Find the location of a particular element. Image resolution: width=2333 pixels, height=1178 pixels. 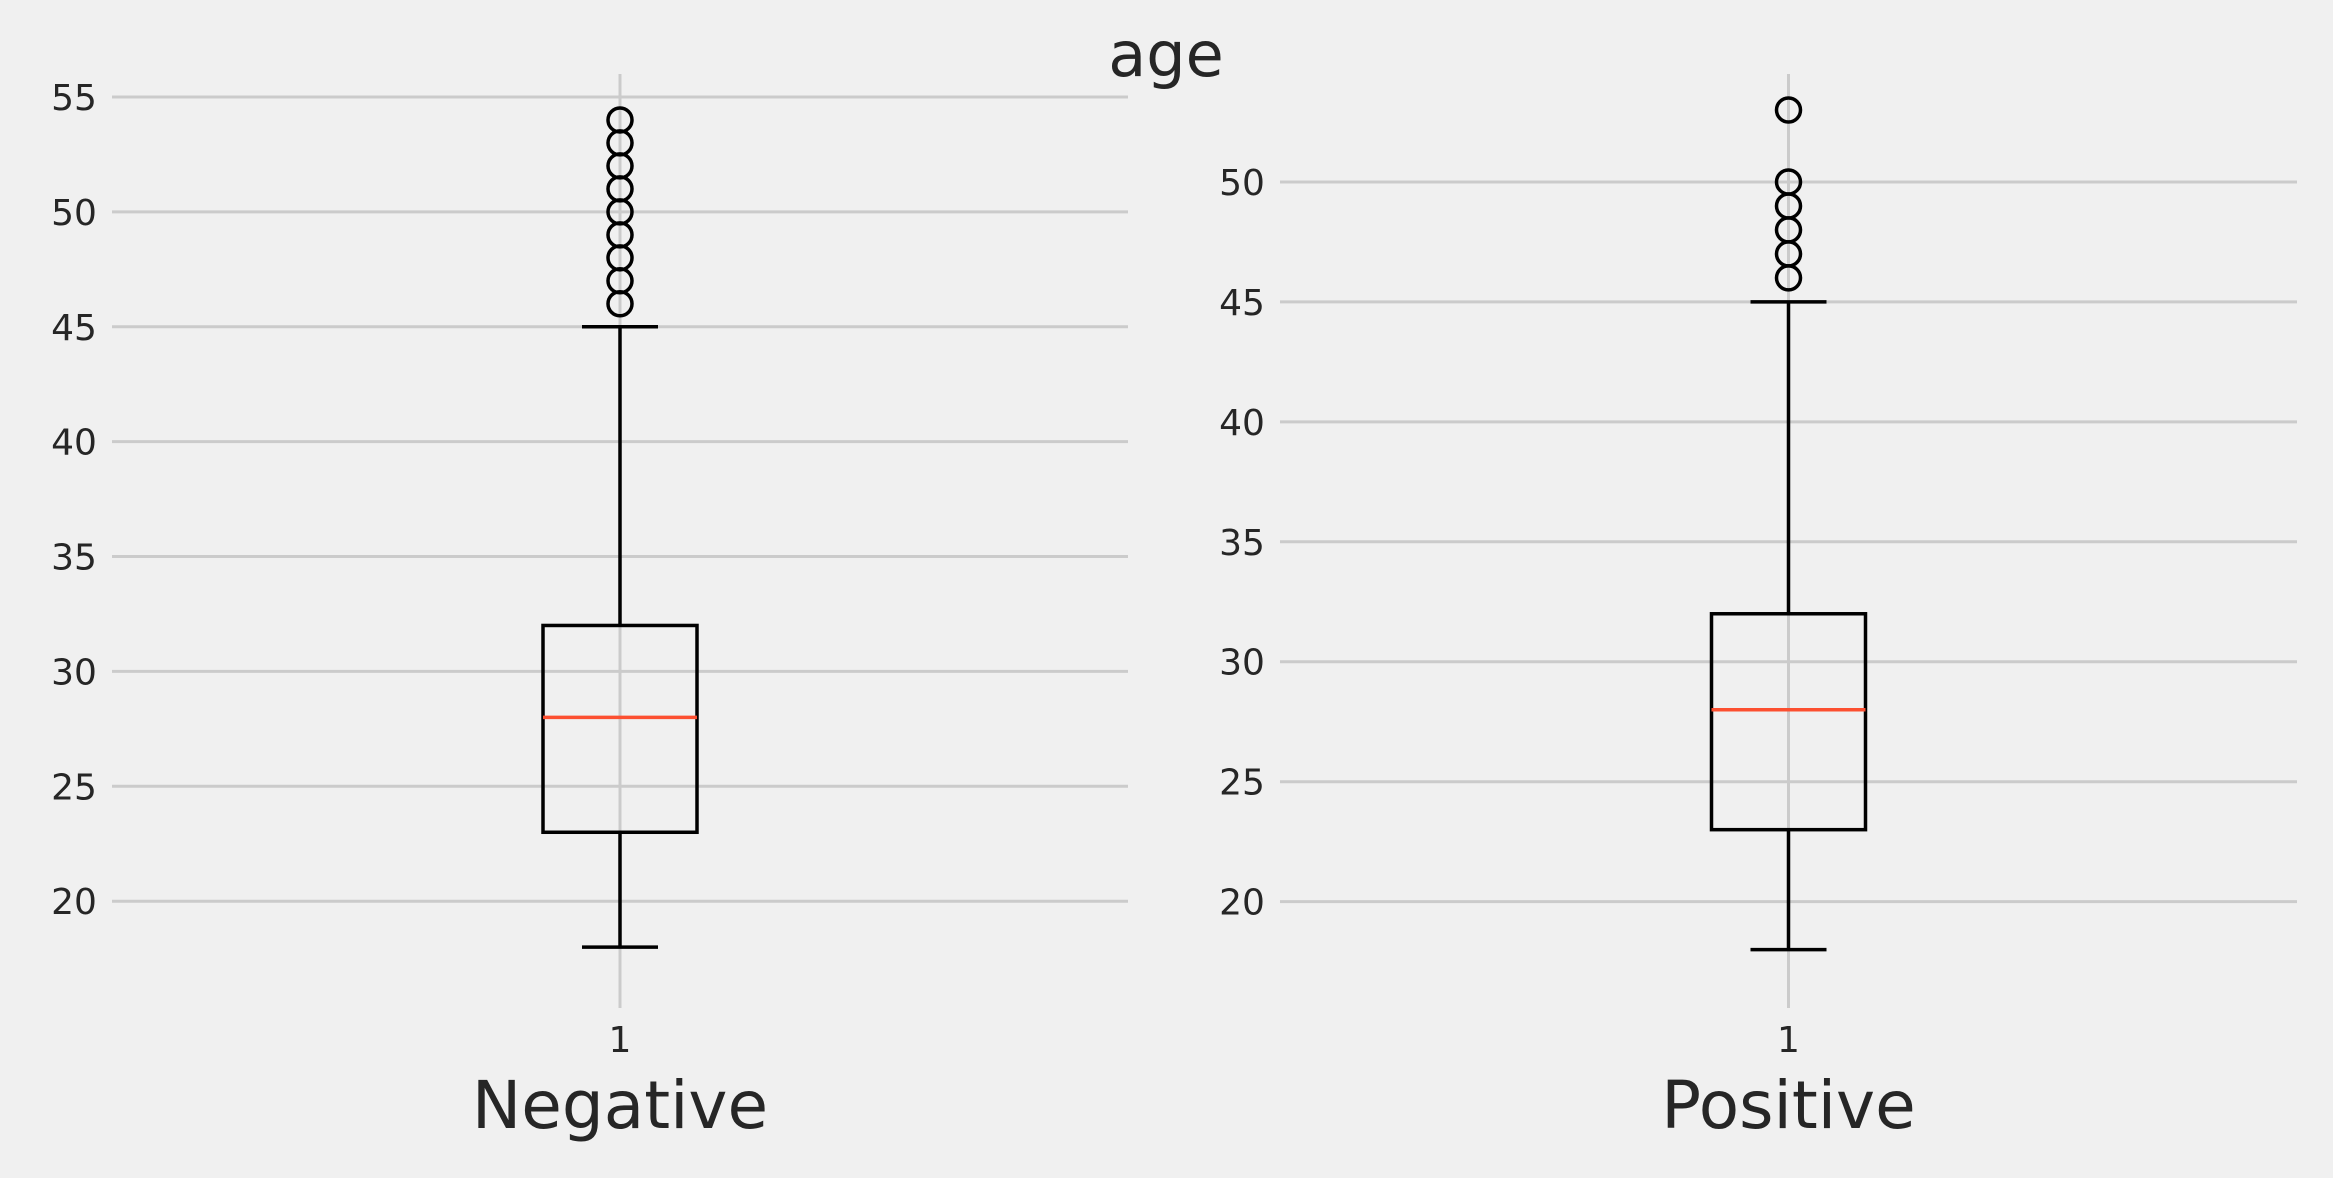

chart-title: age is located at coordinates (1166, 54).